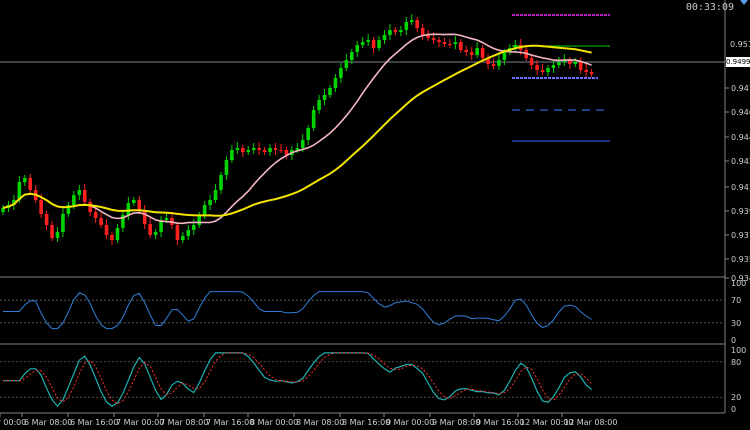 This screenshot has width=750, height=430. What do you see at coordinates (738, 350) in the screenshot?
I see `stoch-level-label: 100` at bounding box center [738, 350].